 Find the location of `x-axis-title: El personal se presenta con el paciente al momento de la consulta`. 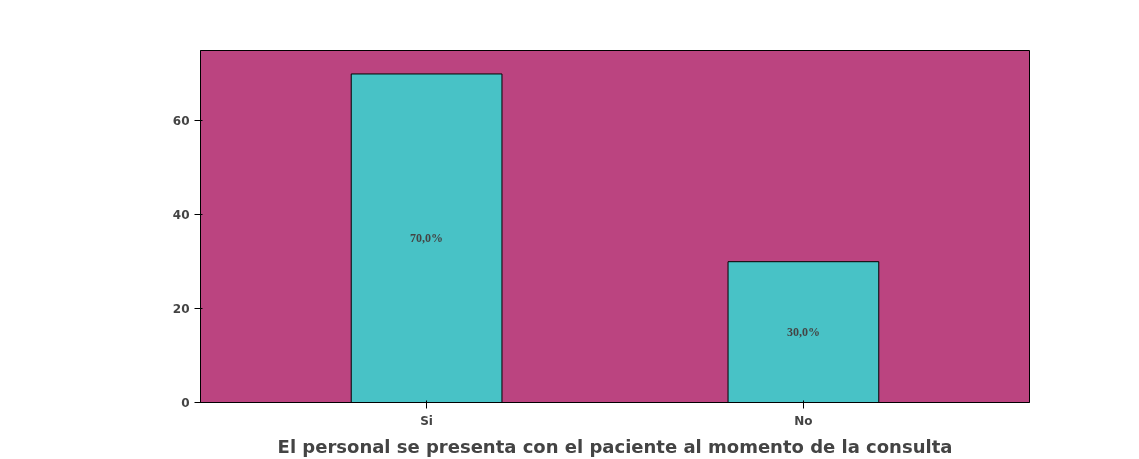

x-axis-title: El personal se presenta con el paciente al momento de la consulta is located at coordinates (615, 446).